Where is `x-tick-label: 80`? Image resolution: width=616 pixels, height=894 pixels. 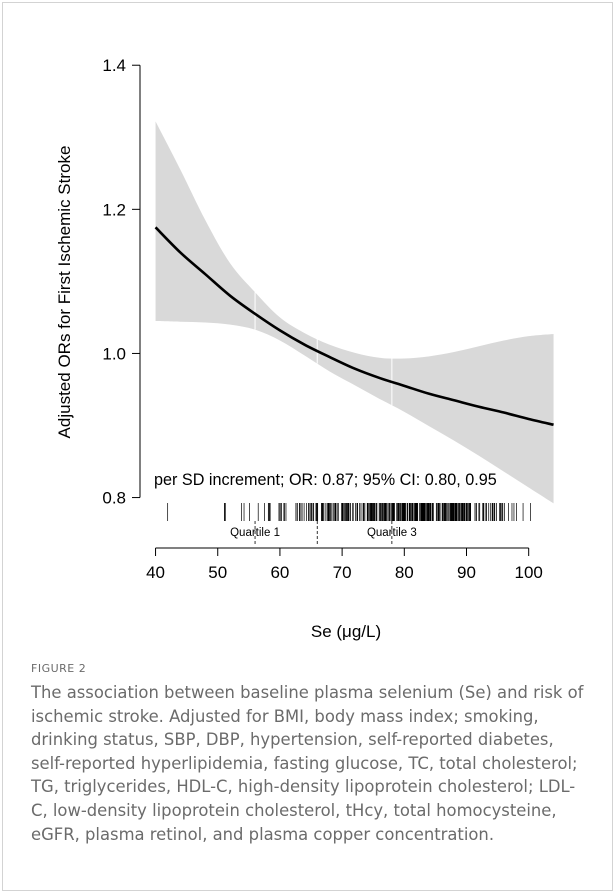 x-tick-label: 80 is located at coordinates (404, 572).